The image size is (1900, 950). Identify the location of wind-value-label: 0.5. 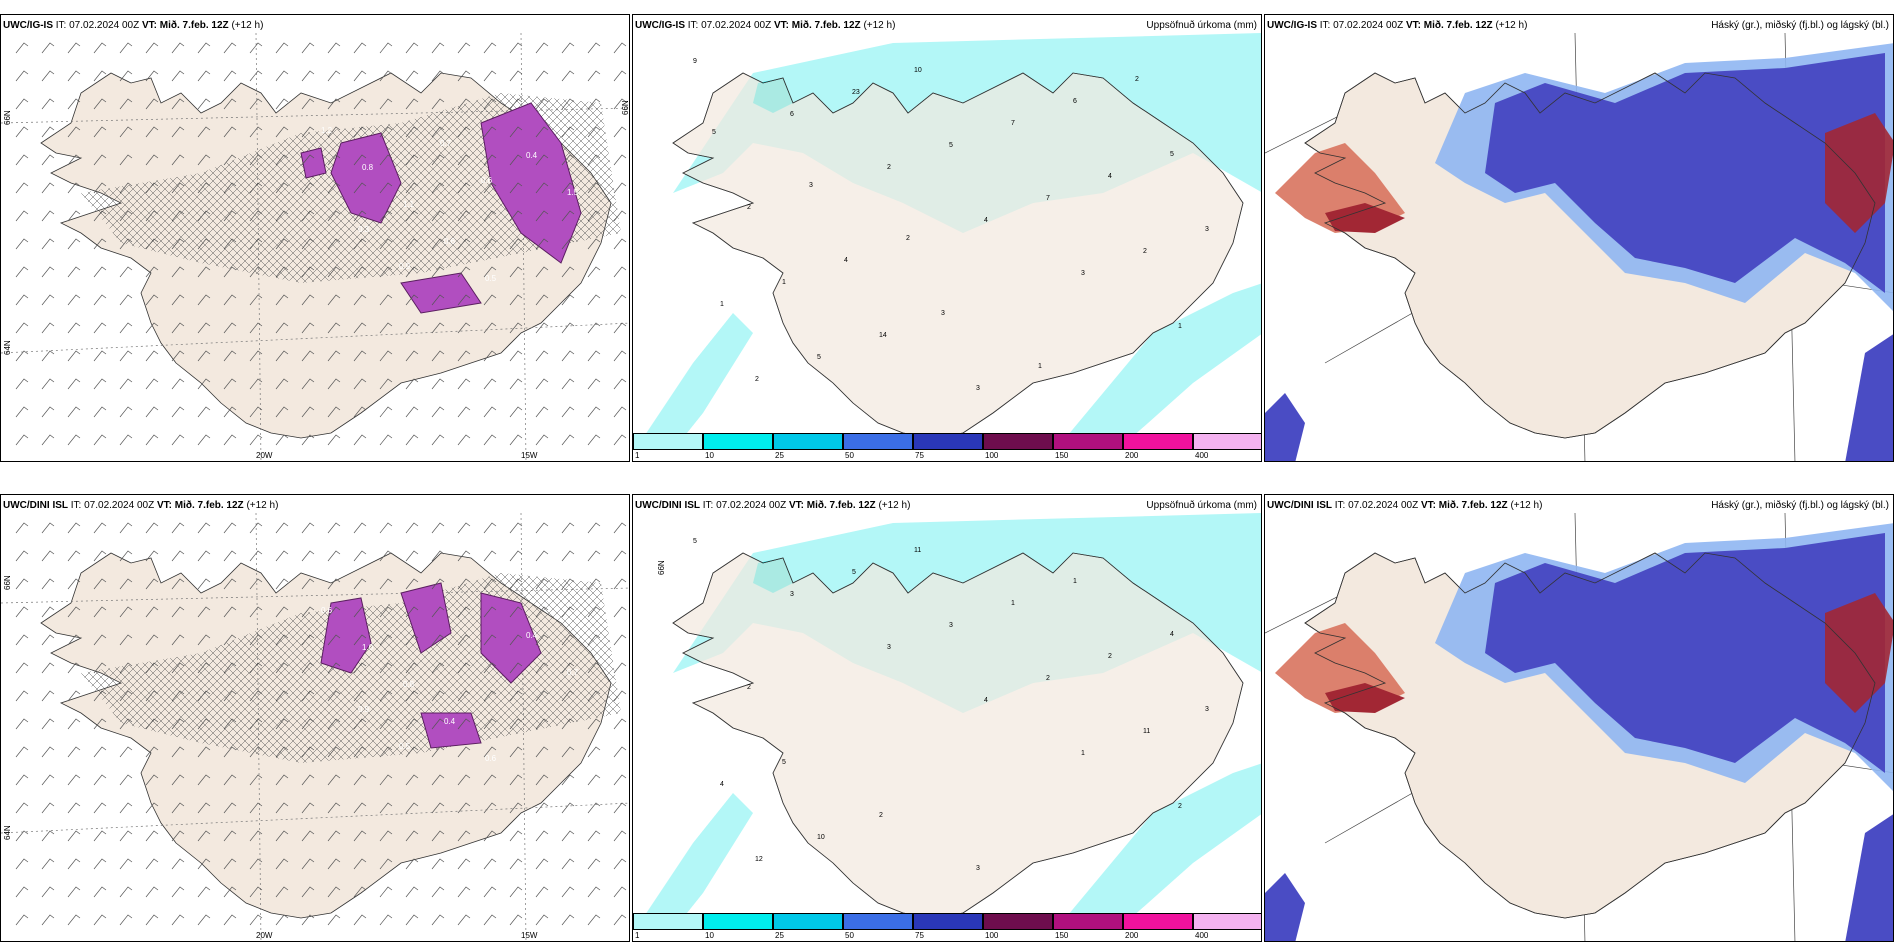
(405, 746).